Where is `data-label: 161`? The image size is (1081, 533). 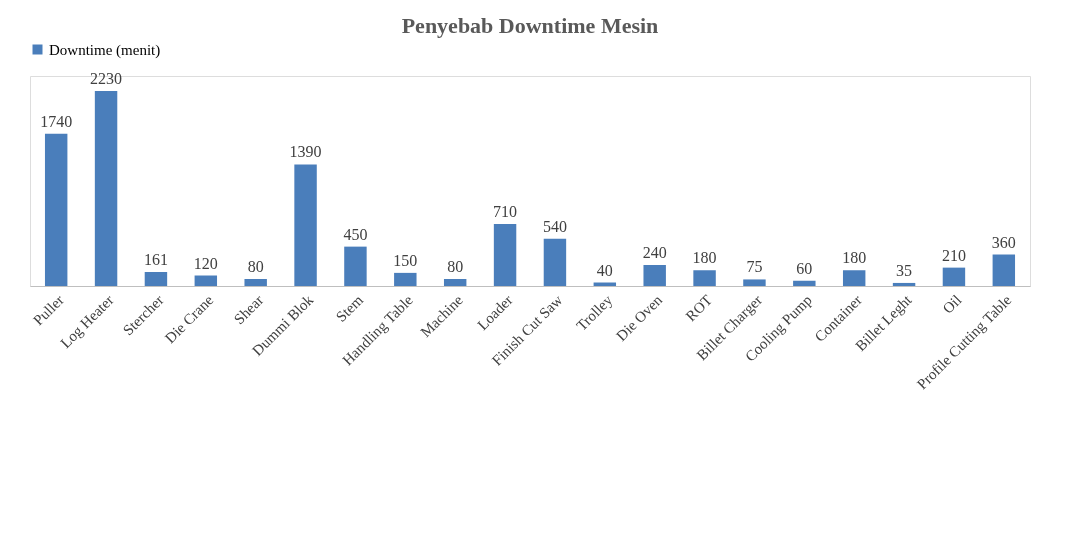 data-label: 161 is located at coordinates (155, 259).